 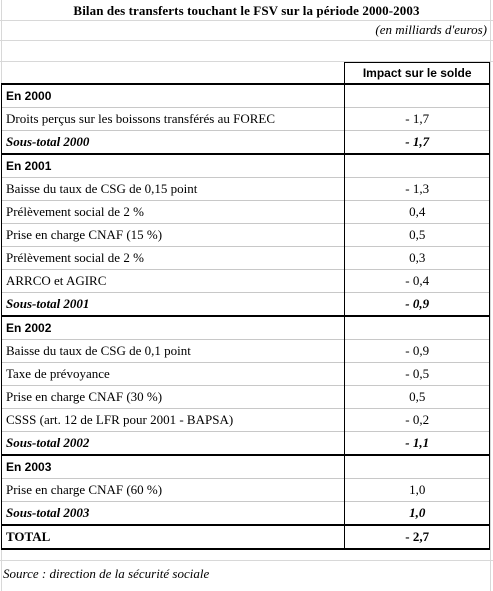 I want to click on table-row: Prélèvement social de 2 % 0,3, so click(x=245, y=258).